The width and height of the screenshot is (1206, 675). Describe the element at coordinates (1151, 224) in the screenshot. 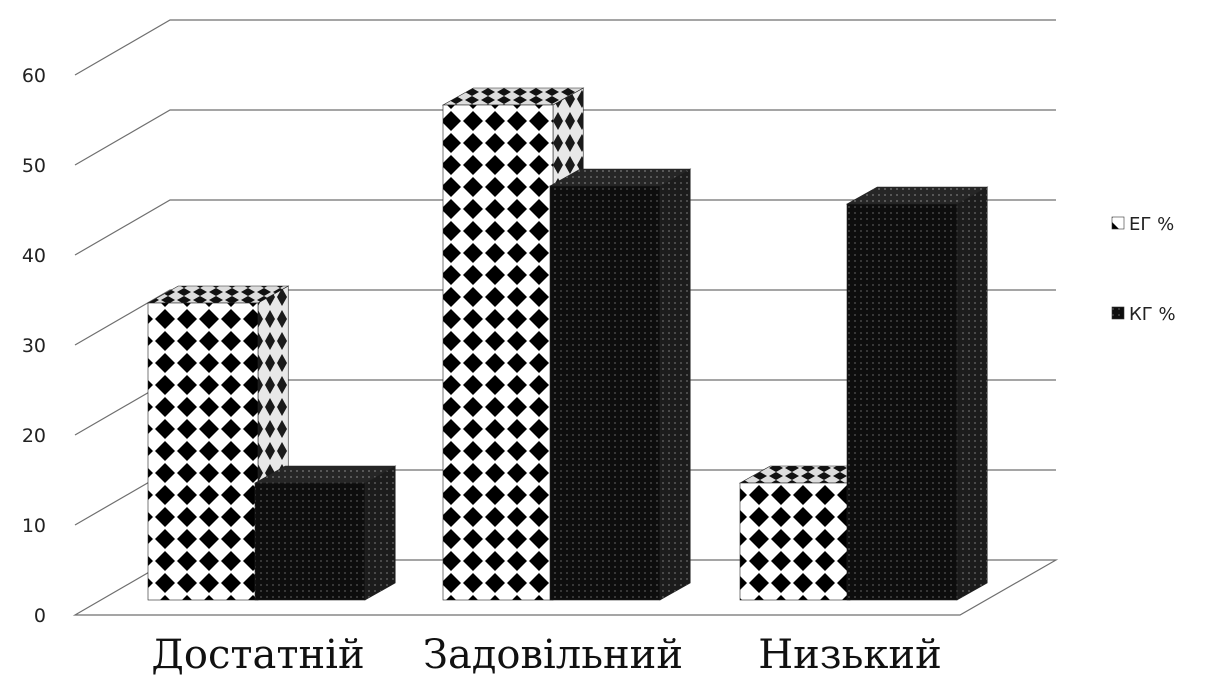

I see `legend-label: ЕГ %` at that location.